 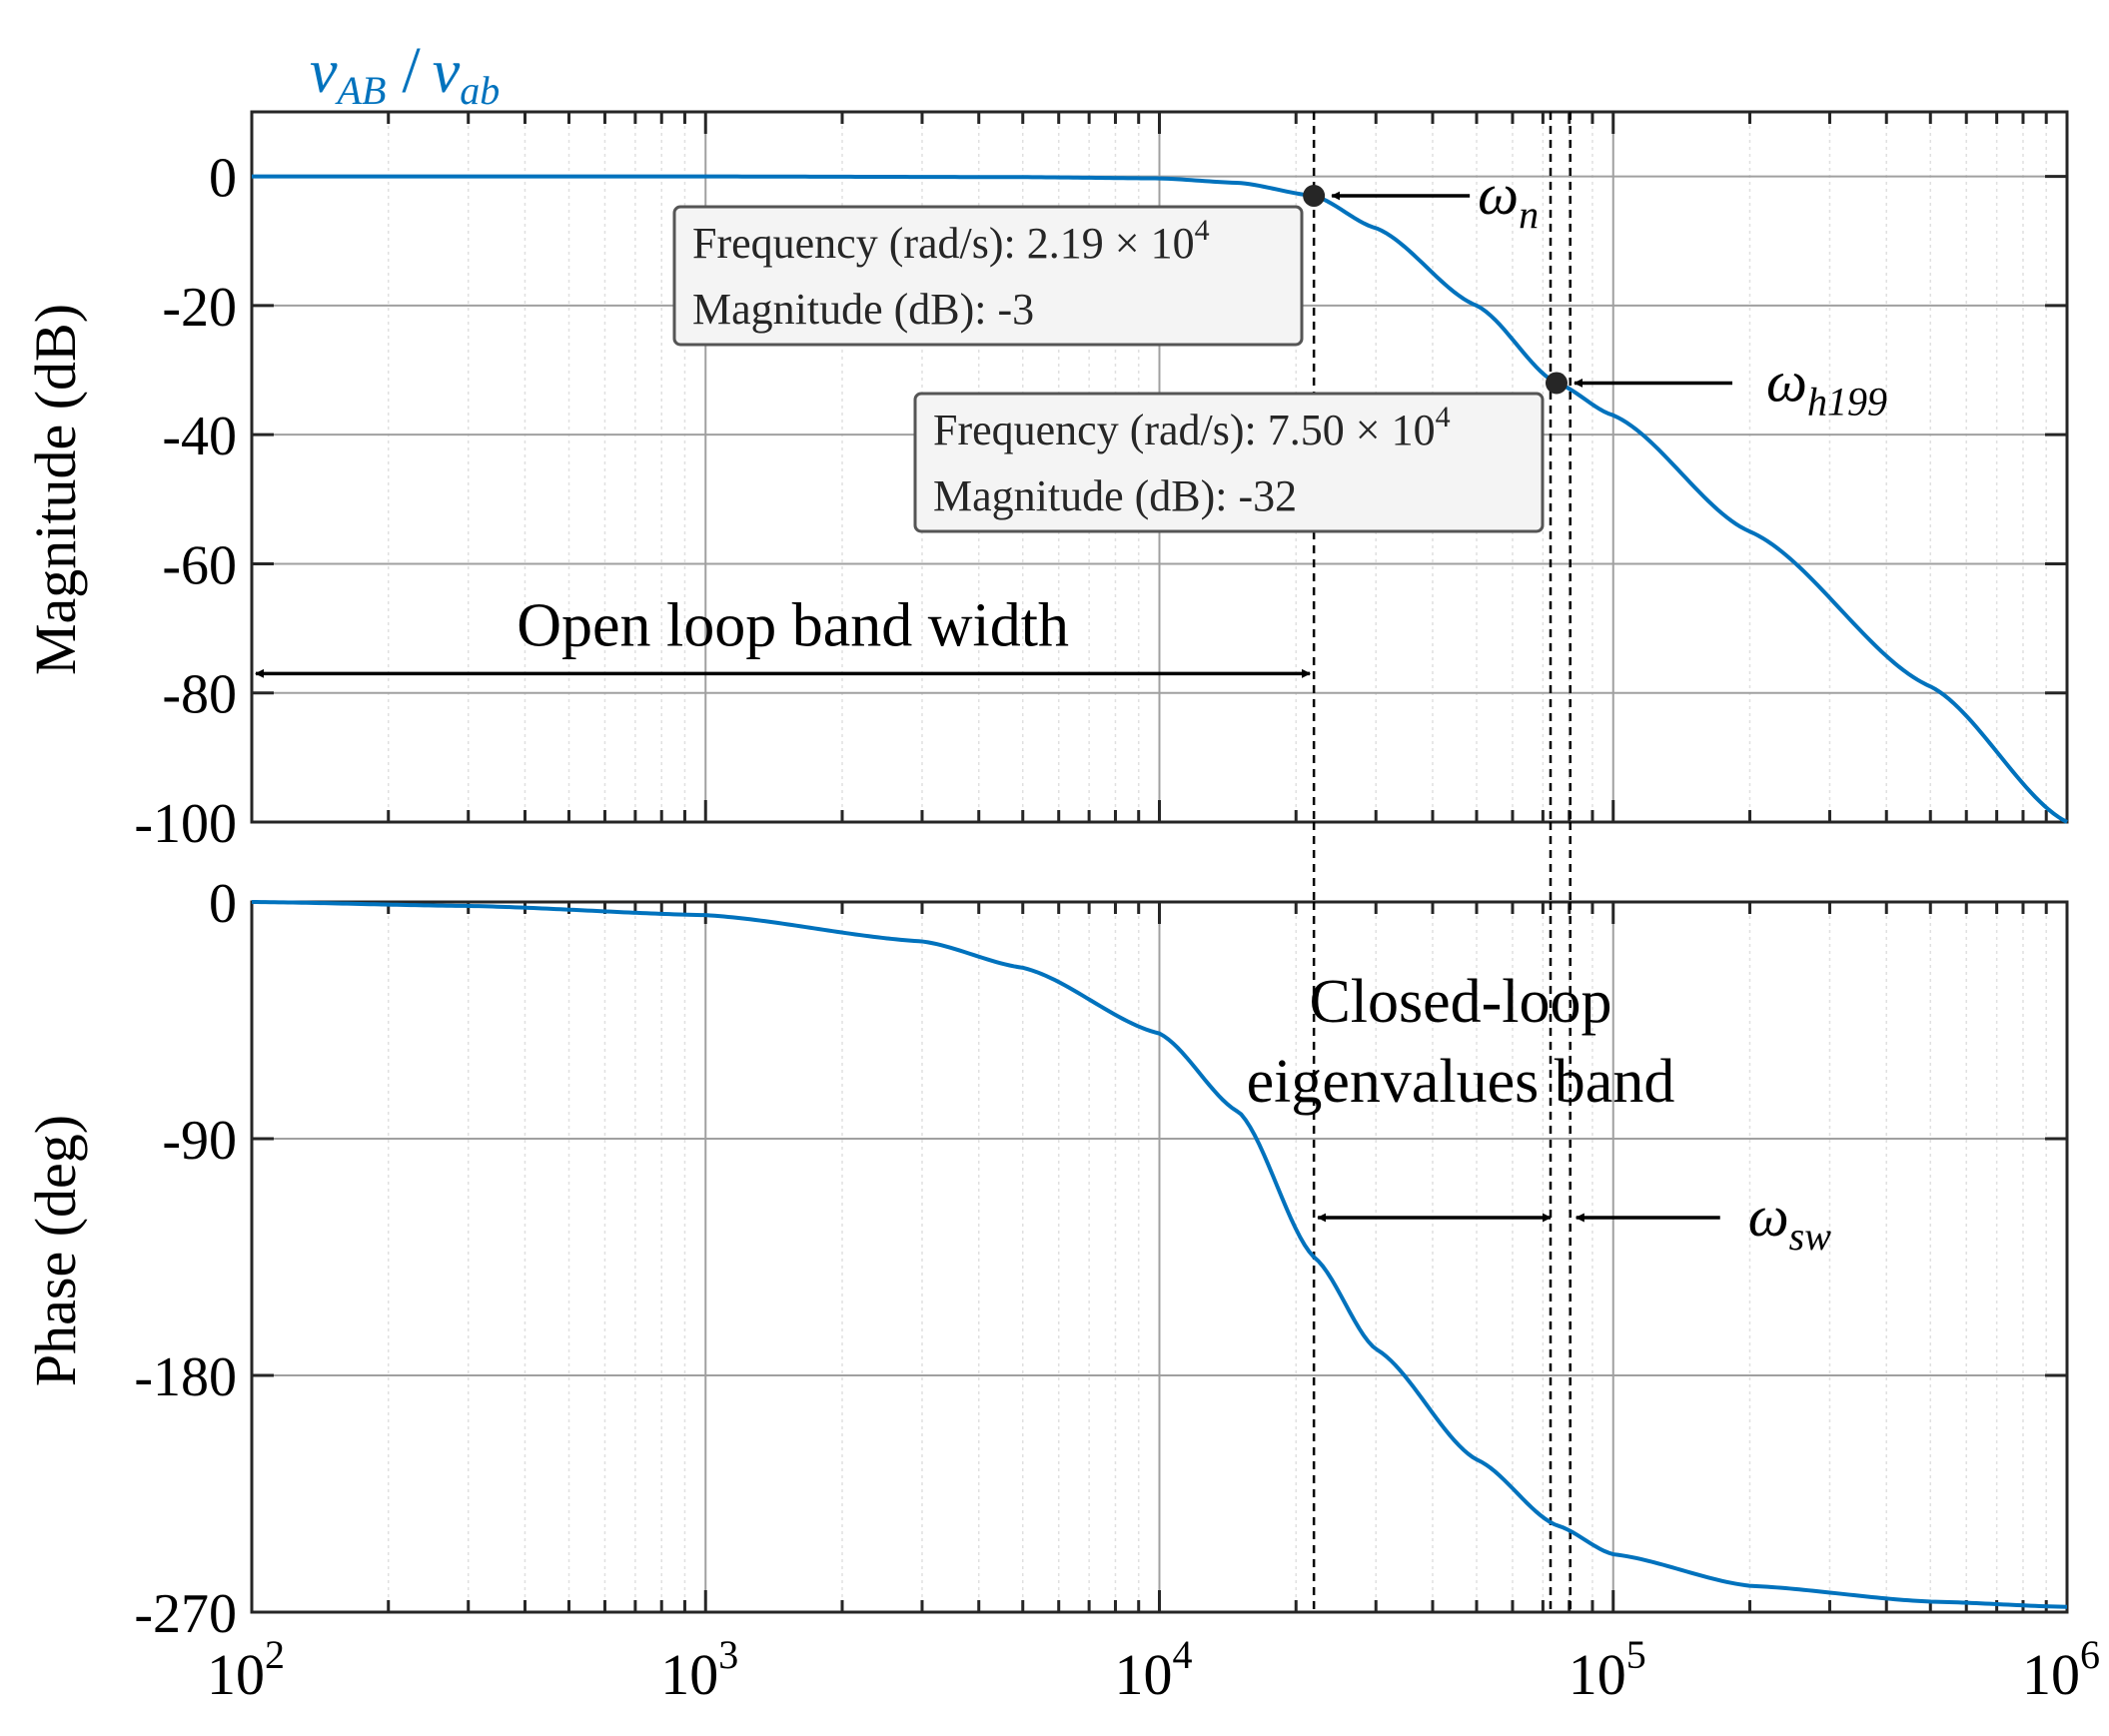 What do you see at coordinates (1826, 386) in the screenshot?
I see `wh199-label: ωh199` at bounding box center [1826, 386].